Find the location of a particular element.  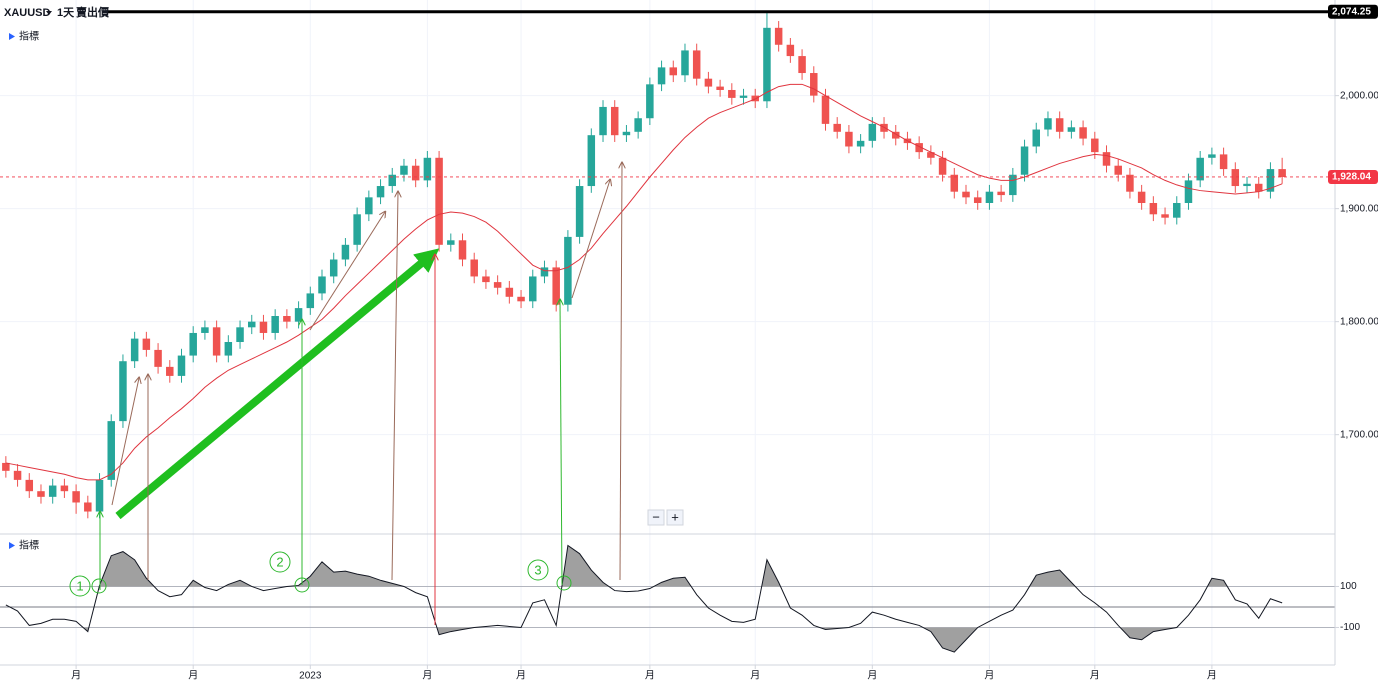

y-tick-label: 1,800.00 is located at coordinates (1359, 321).